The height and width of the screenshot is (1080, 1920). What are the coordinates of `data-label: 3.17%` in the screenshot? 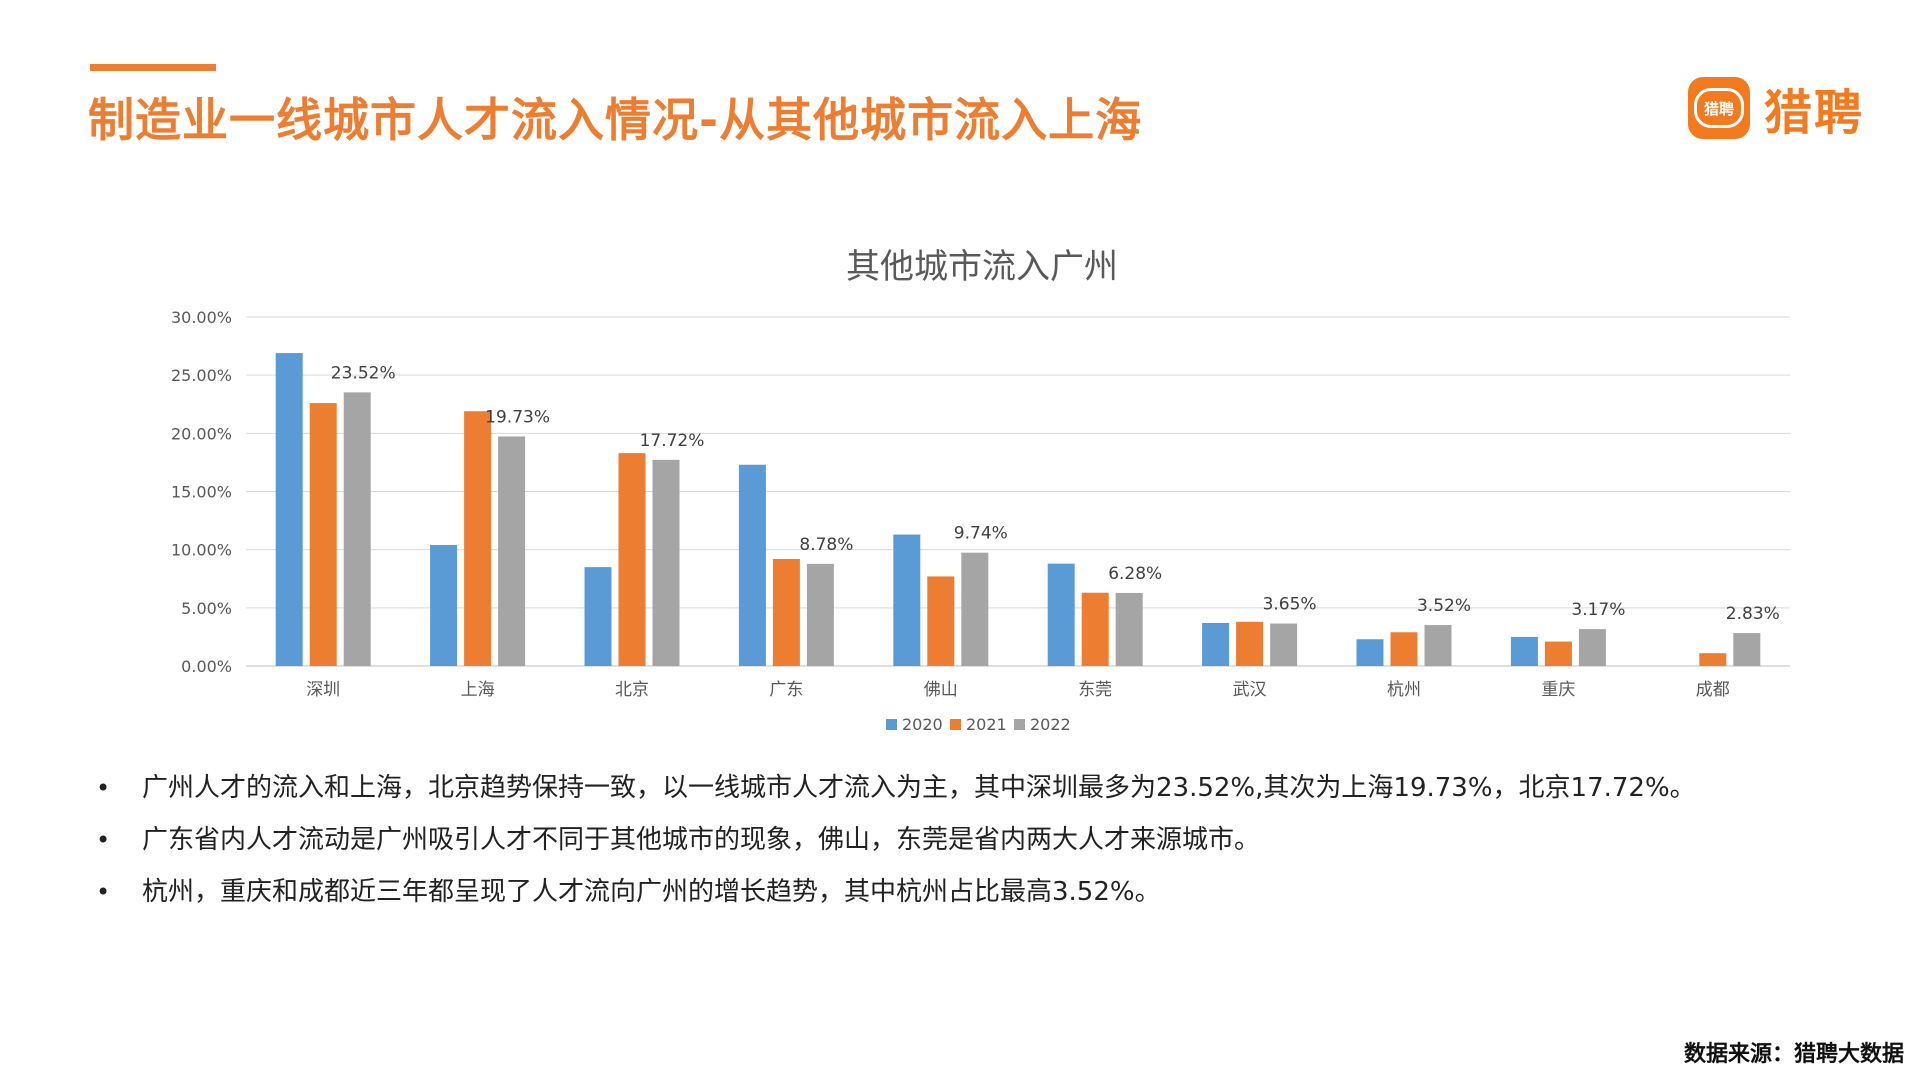 It's located at (1598, 610).